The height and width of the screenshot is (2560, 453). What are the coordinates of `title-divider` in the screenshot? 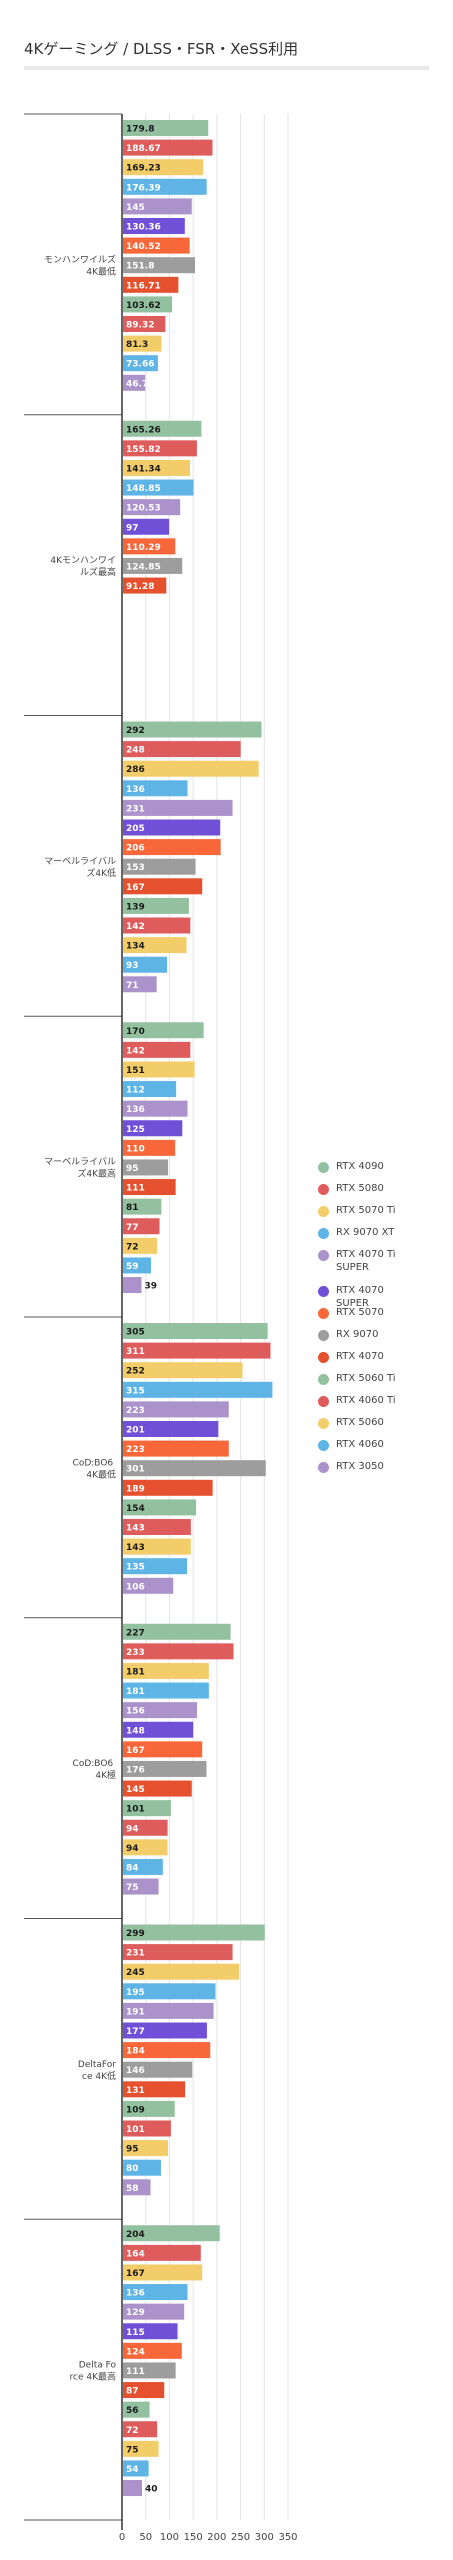 It's located at (226, 68).